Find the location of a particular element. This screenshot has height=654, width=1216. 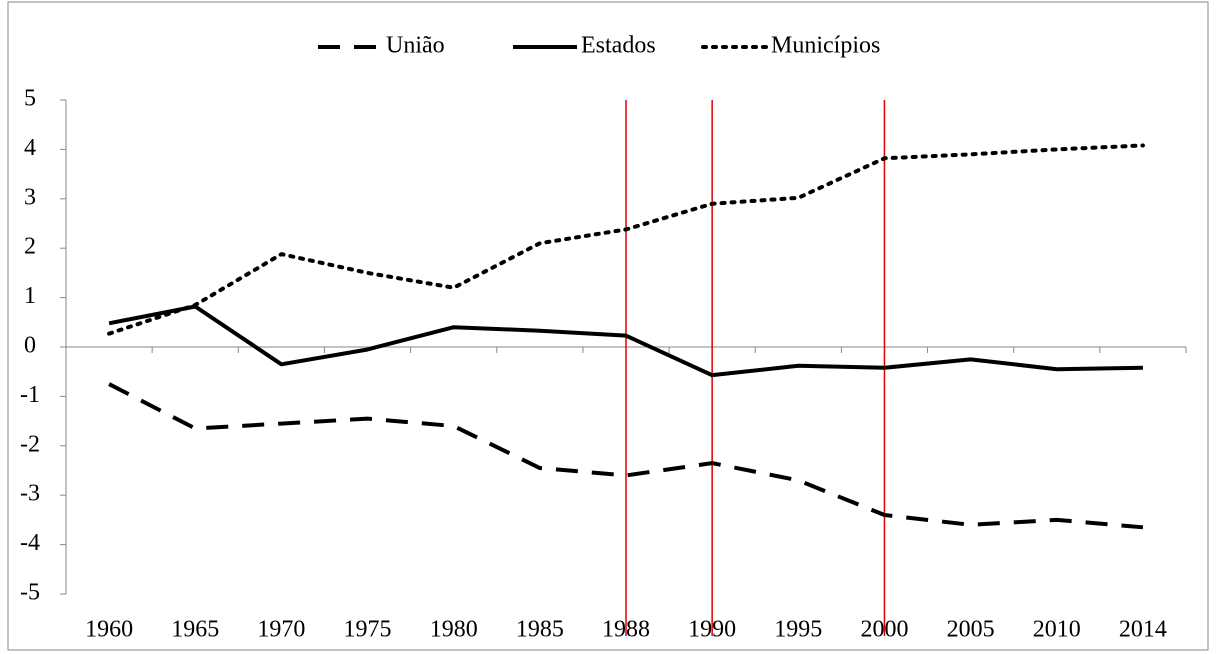

x-tick-label: 1975 is located at coordinates (368, 630).